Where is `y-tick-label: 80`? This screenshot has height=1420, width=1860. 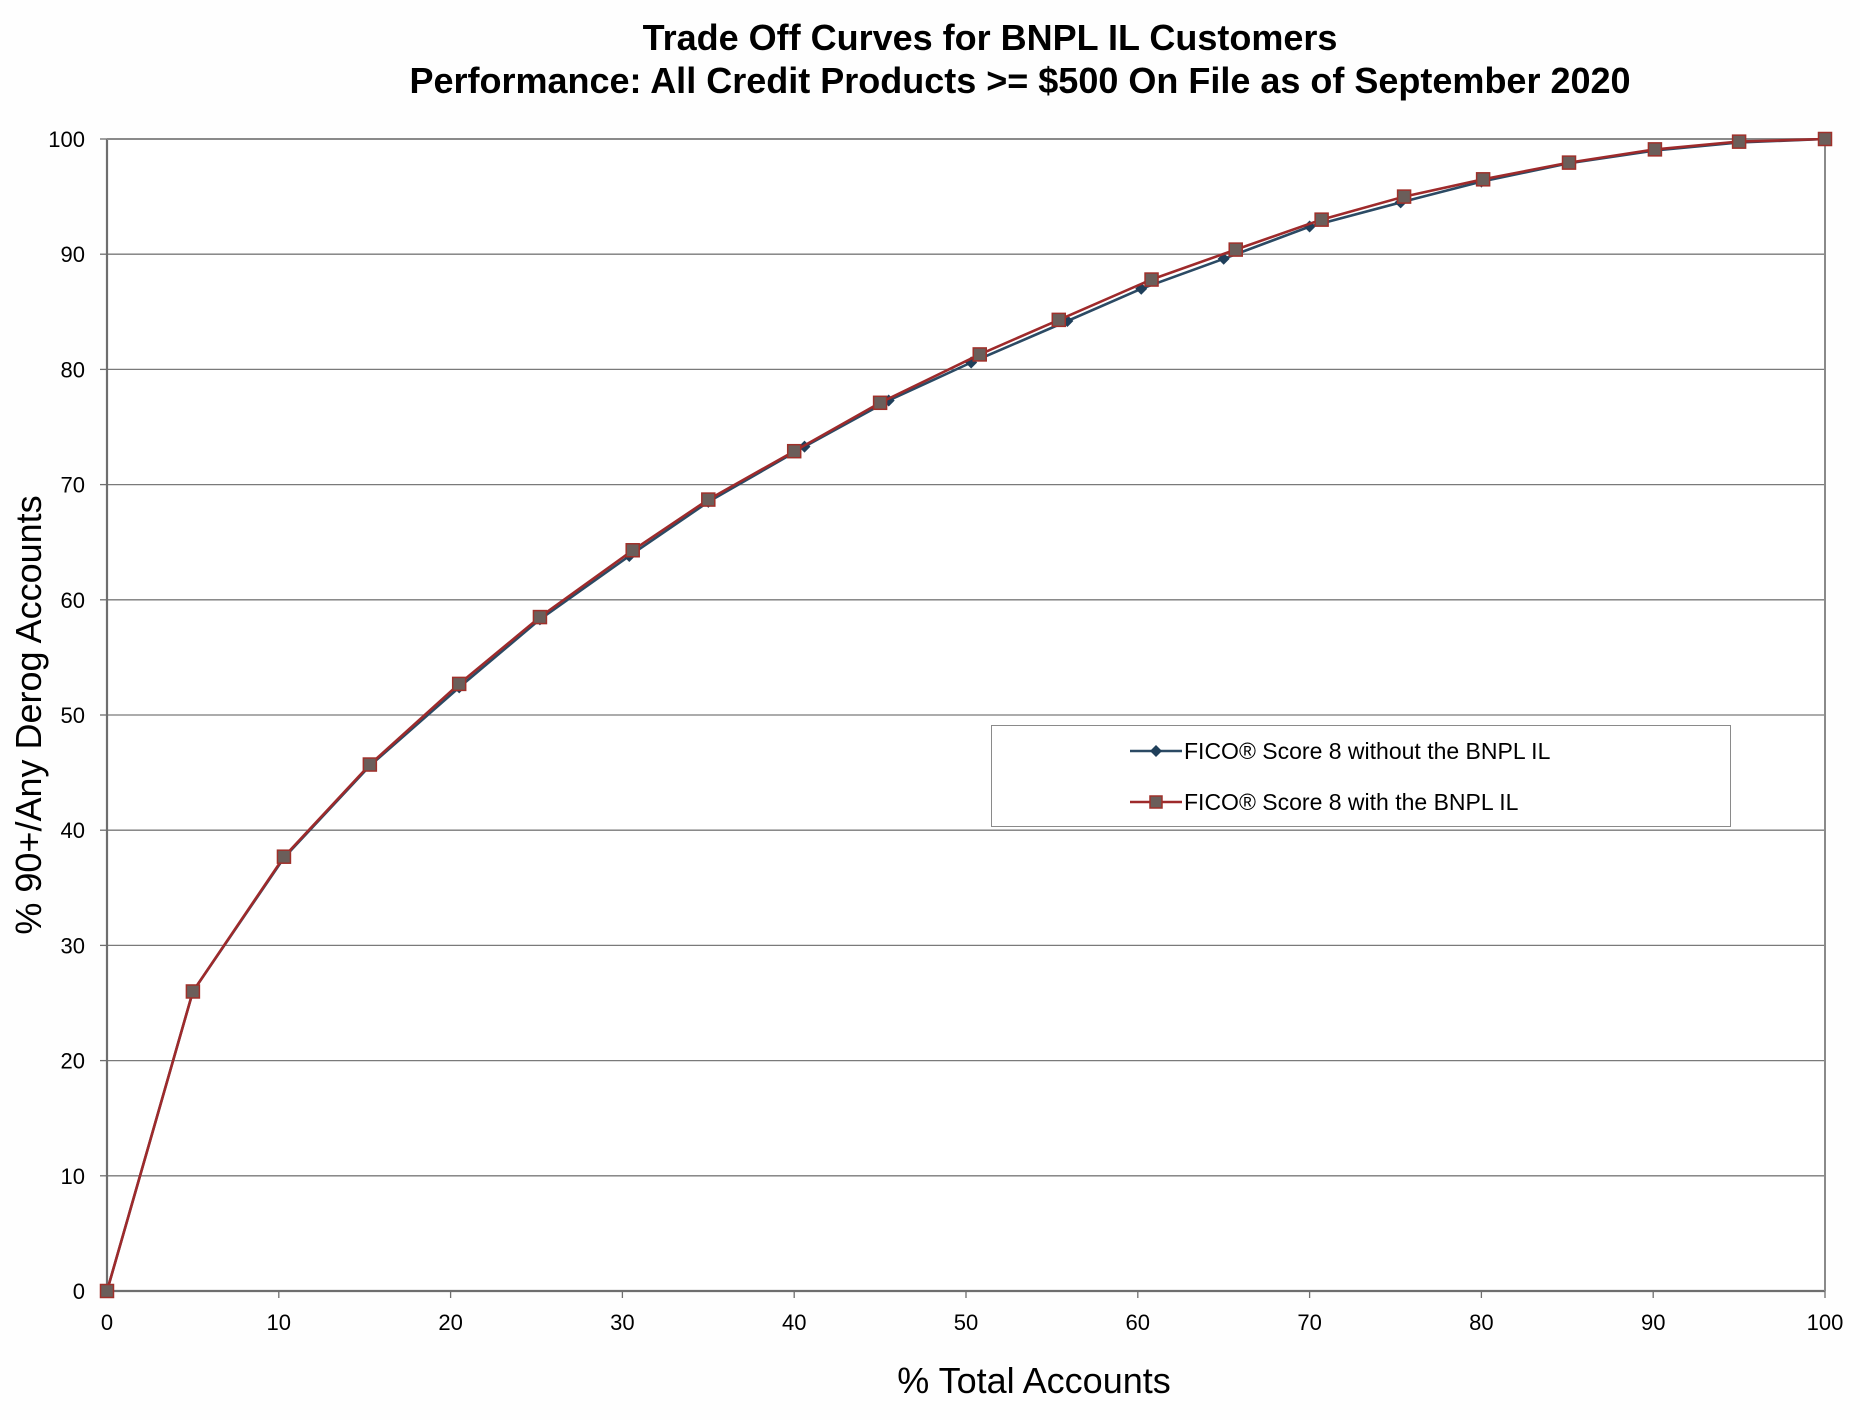 y-tick-label: 80 is located at coordinates (73, 369).